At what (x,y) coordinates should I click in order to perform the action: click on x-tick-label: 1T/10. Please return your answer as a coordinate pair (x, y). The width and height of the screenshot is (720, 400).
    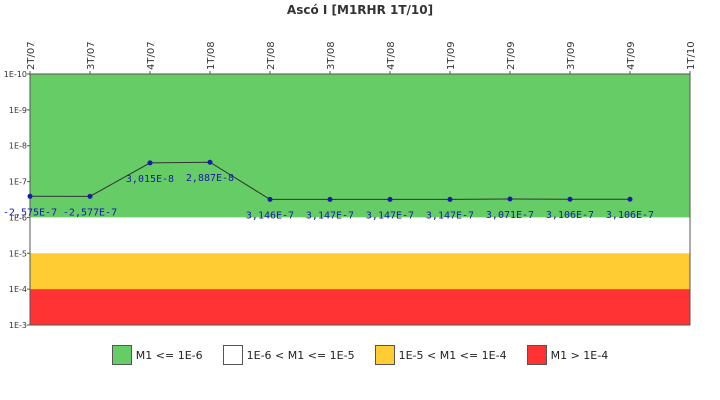
    Looking at the image, I should click on (691, 55).